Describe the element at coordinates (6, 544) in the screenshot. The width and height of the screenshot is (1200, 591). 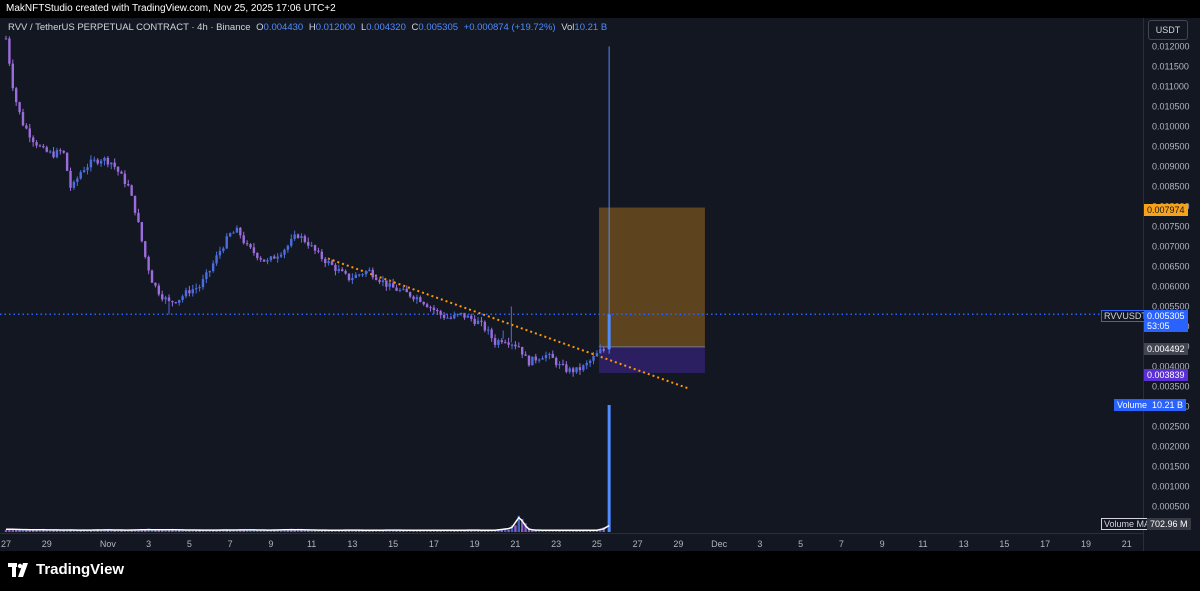
I see `time-tick-label: 27` at that location.